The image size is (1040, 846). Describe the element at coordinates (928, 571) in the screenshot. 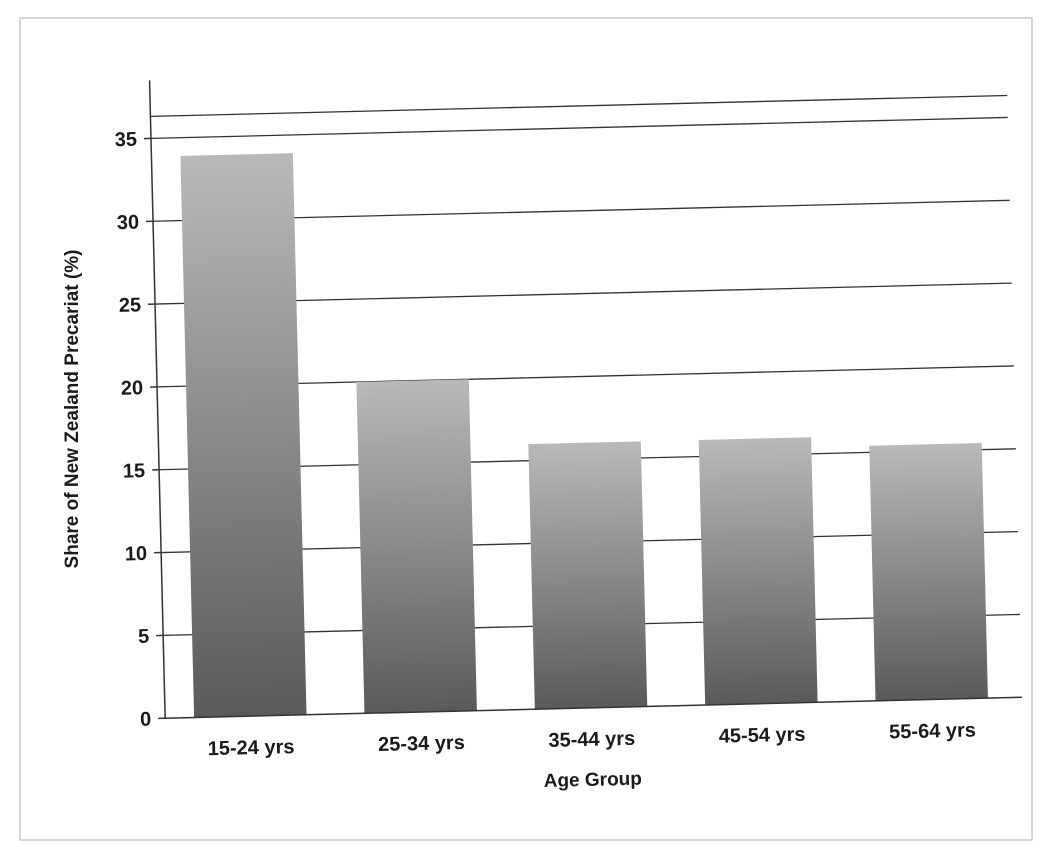

I see `bar-55-64-yrs` at that location.